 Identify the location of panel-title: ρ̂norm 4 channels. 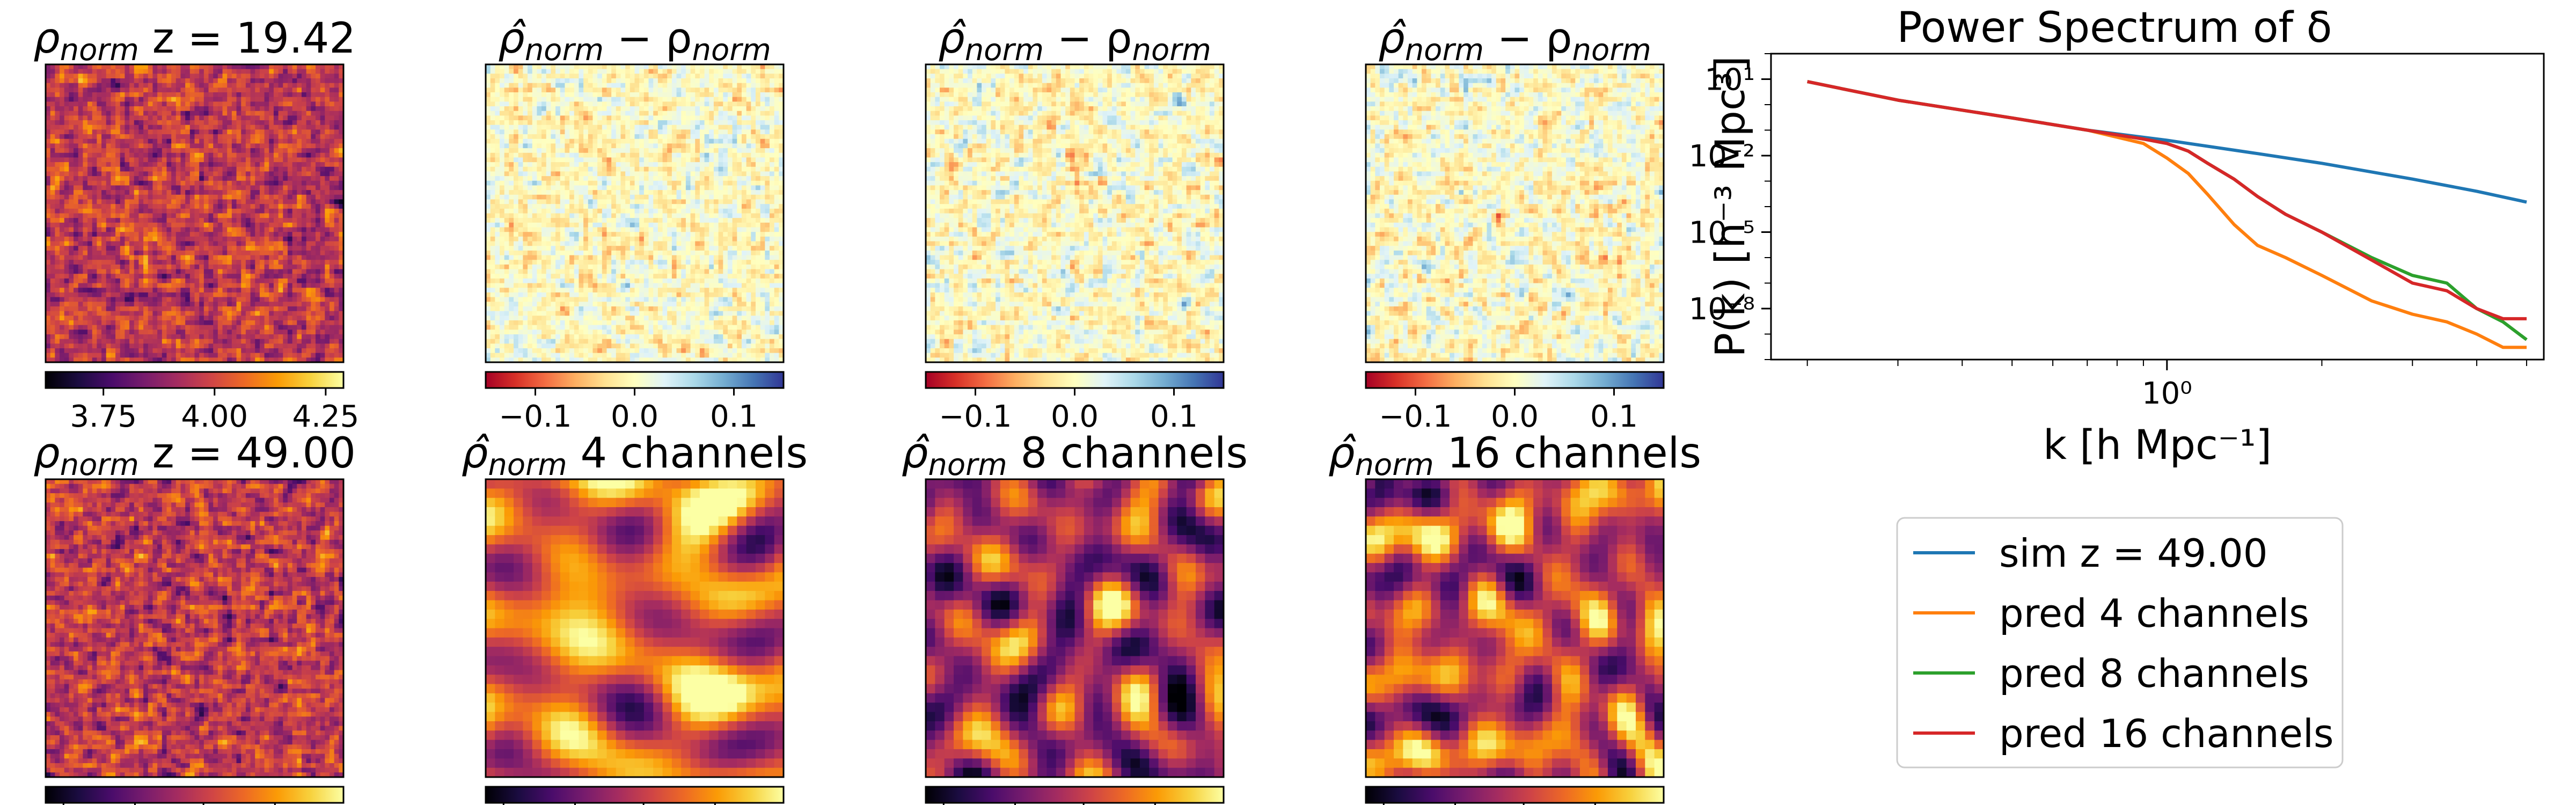
(635, 455).